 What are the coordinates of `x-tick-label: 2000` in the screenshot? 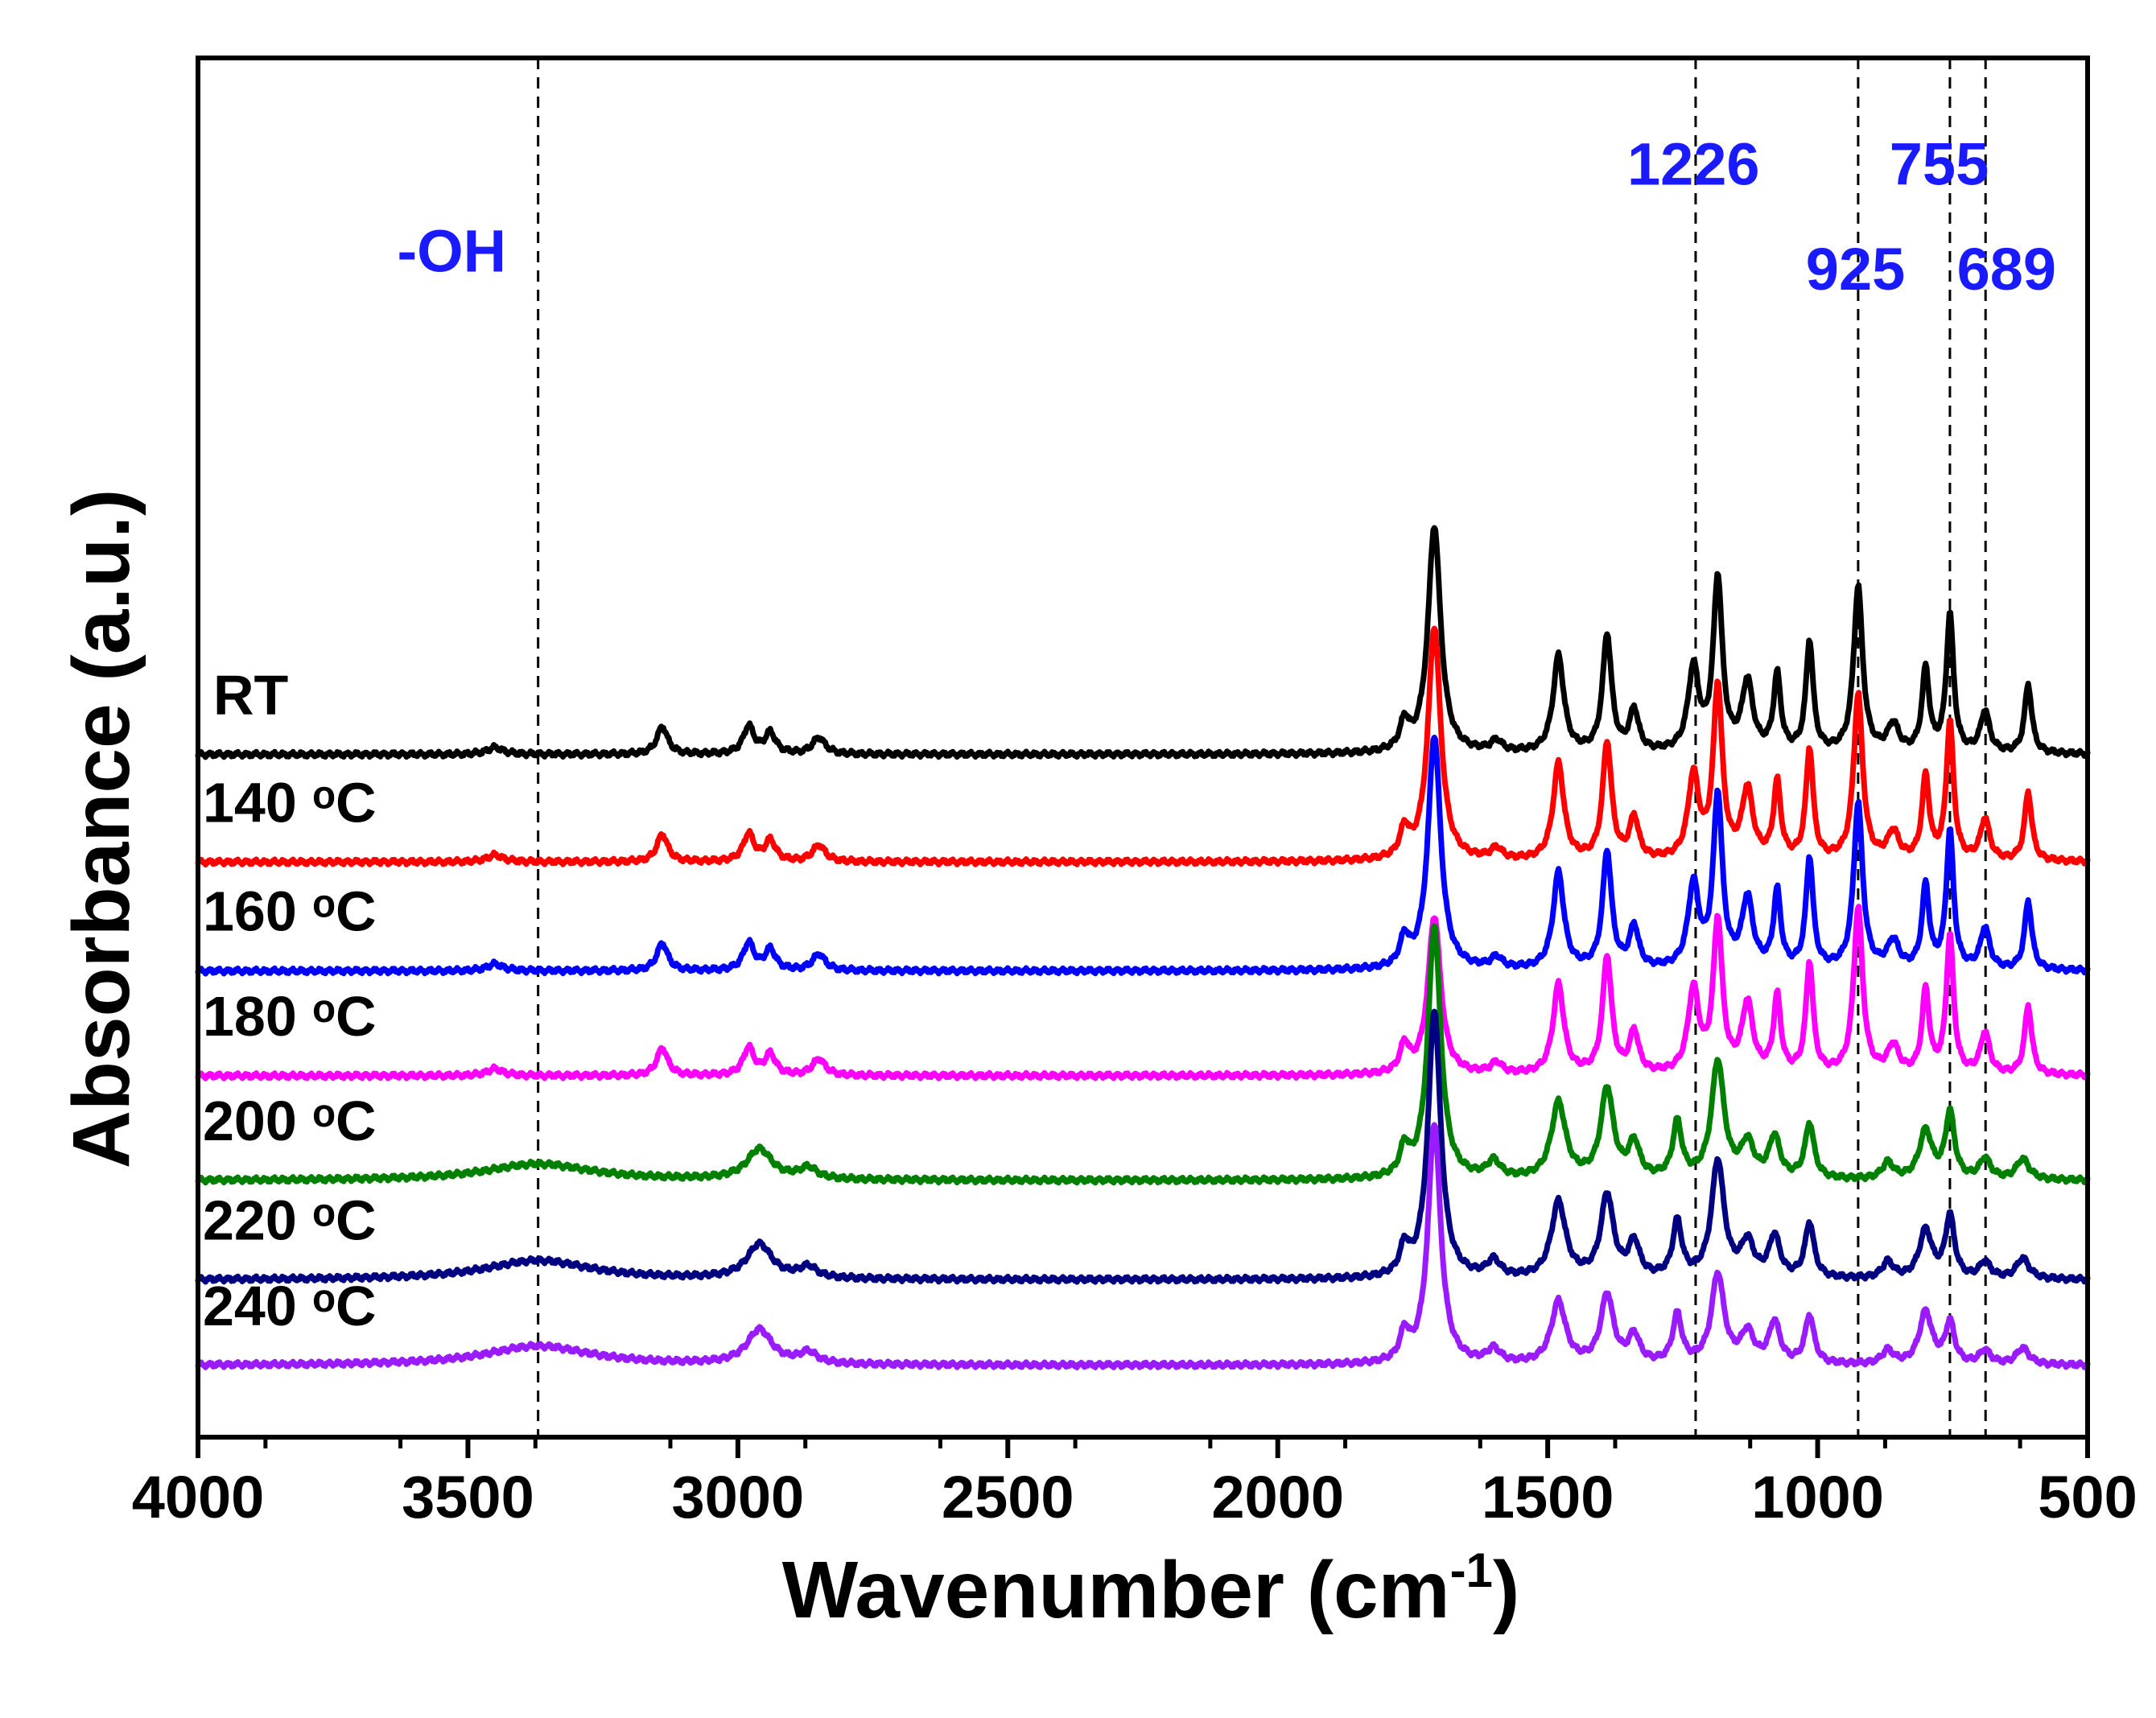 It's located at (1277, 1497).